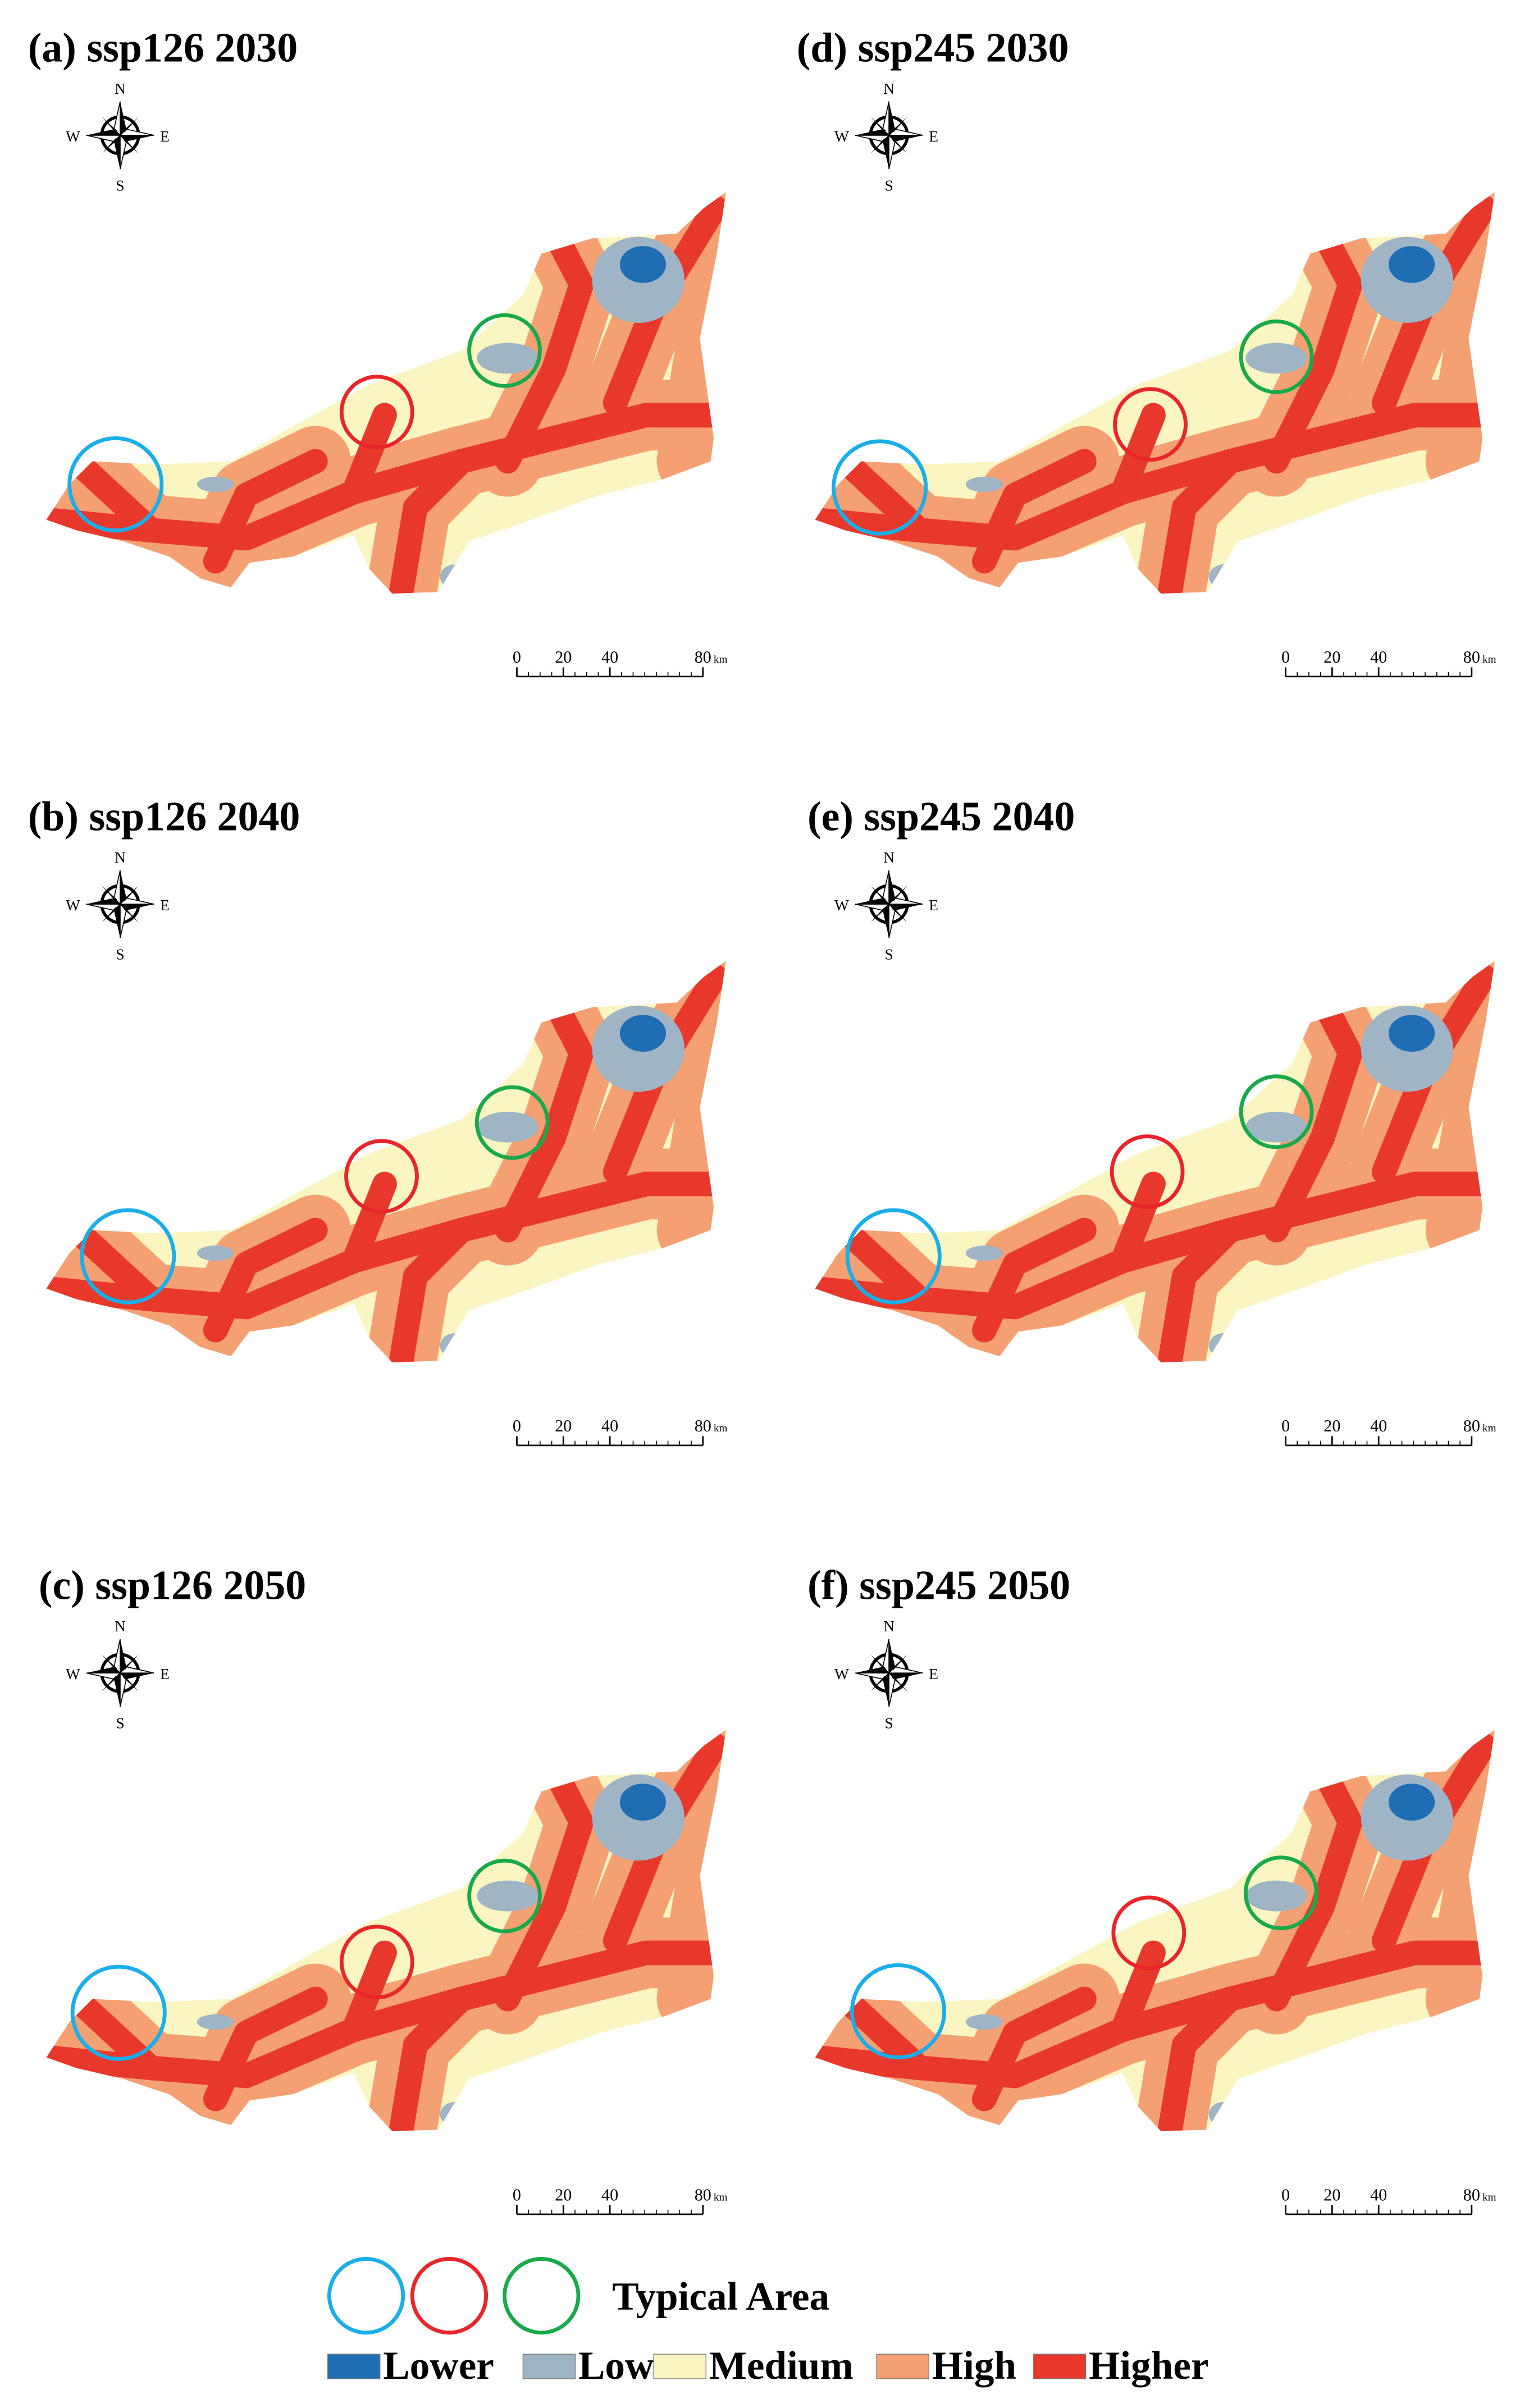  I want to click on legend-label: Lower, so click(438, 2366).